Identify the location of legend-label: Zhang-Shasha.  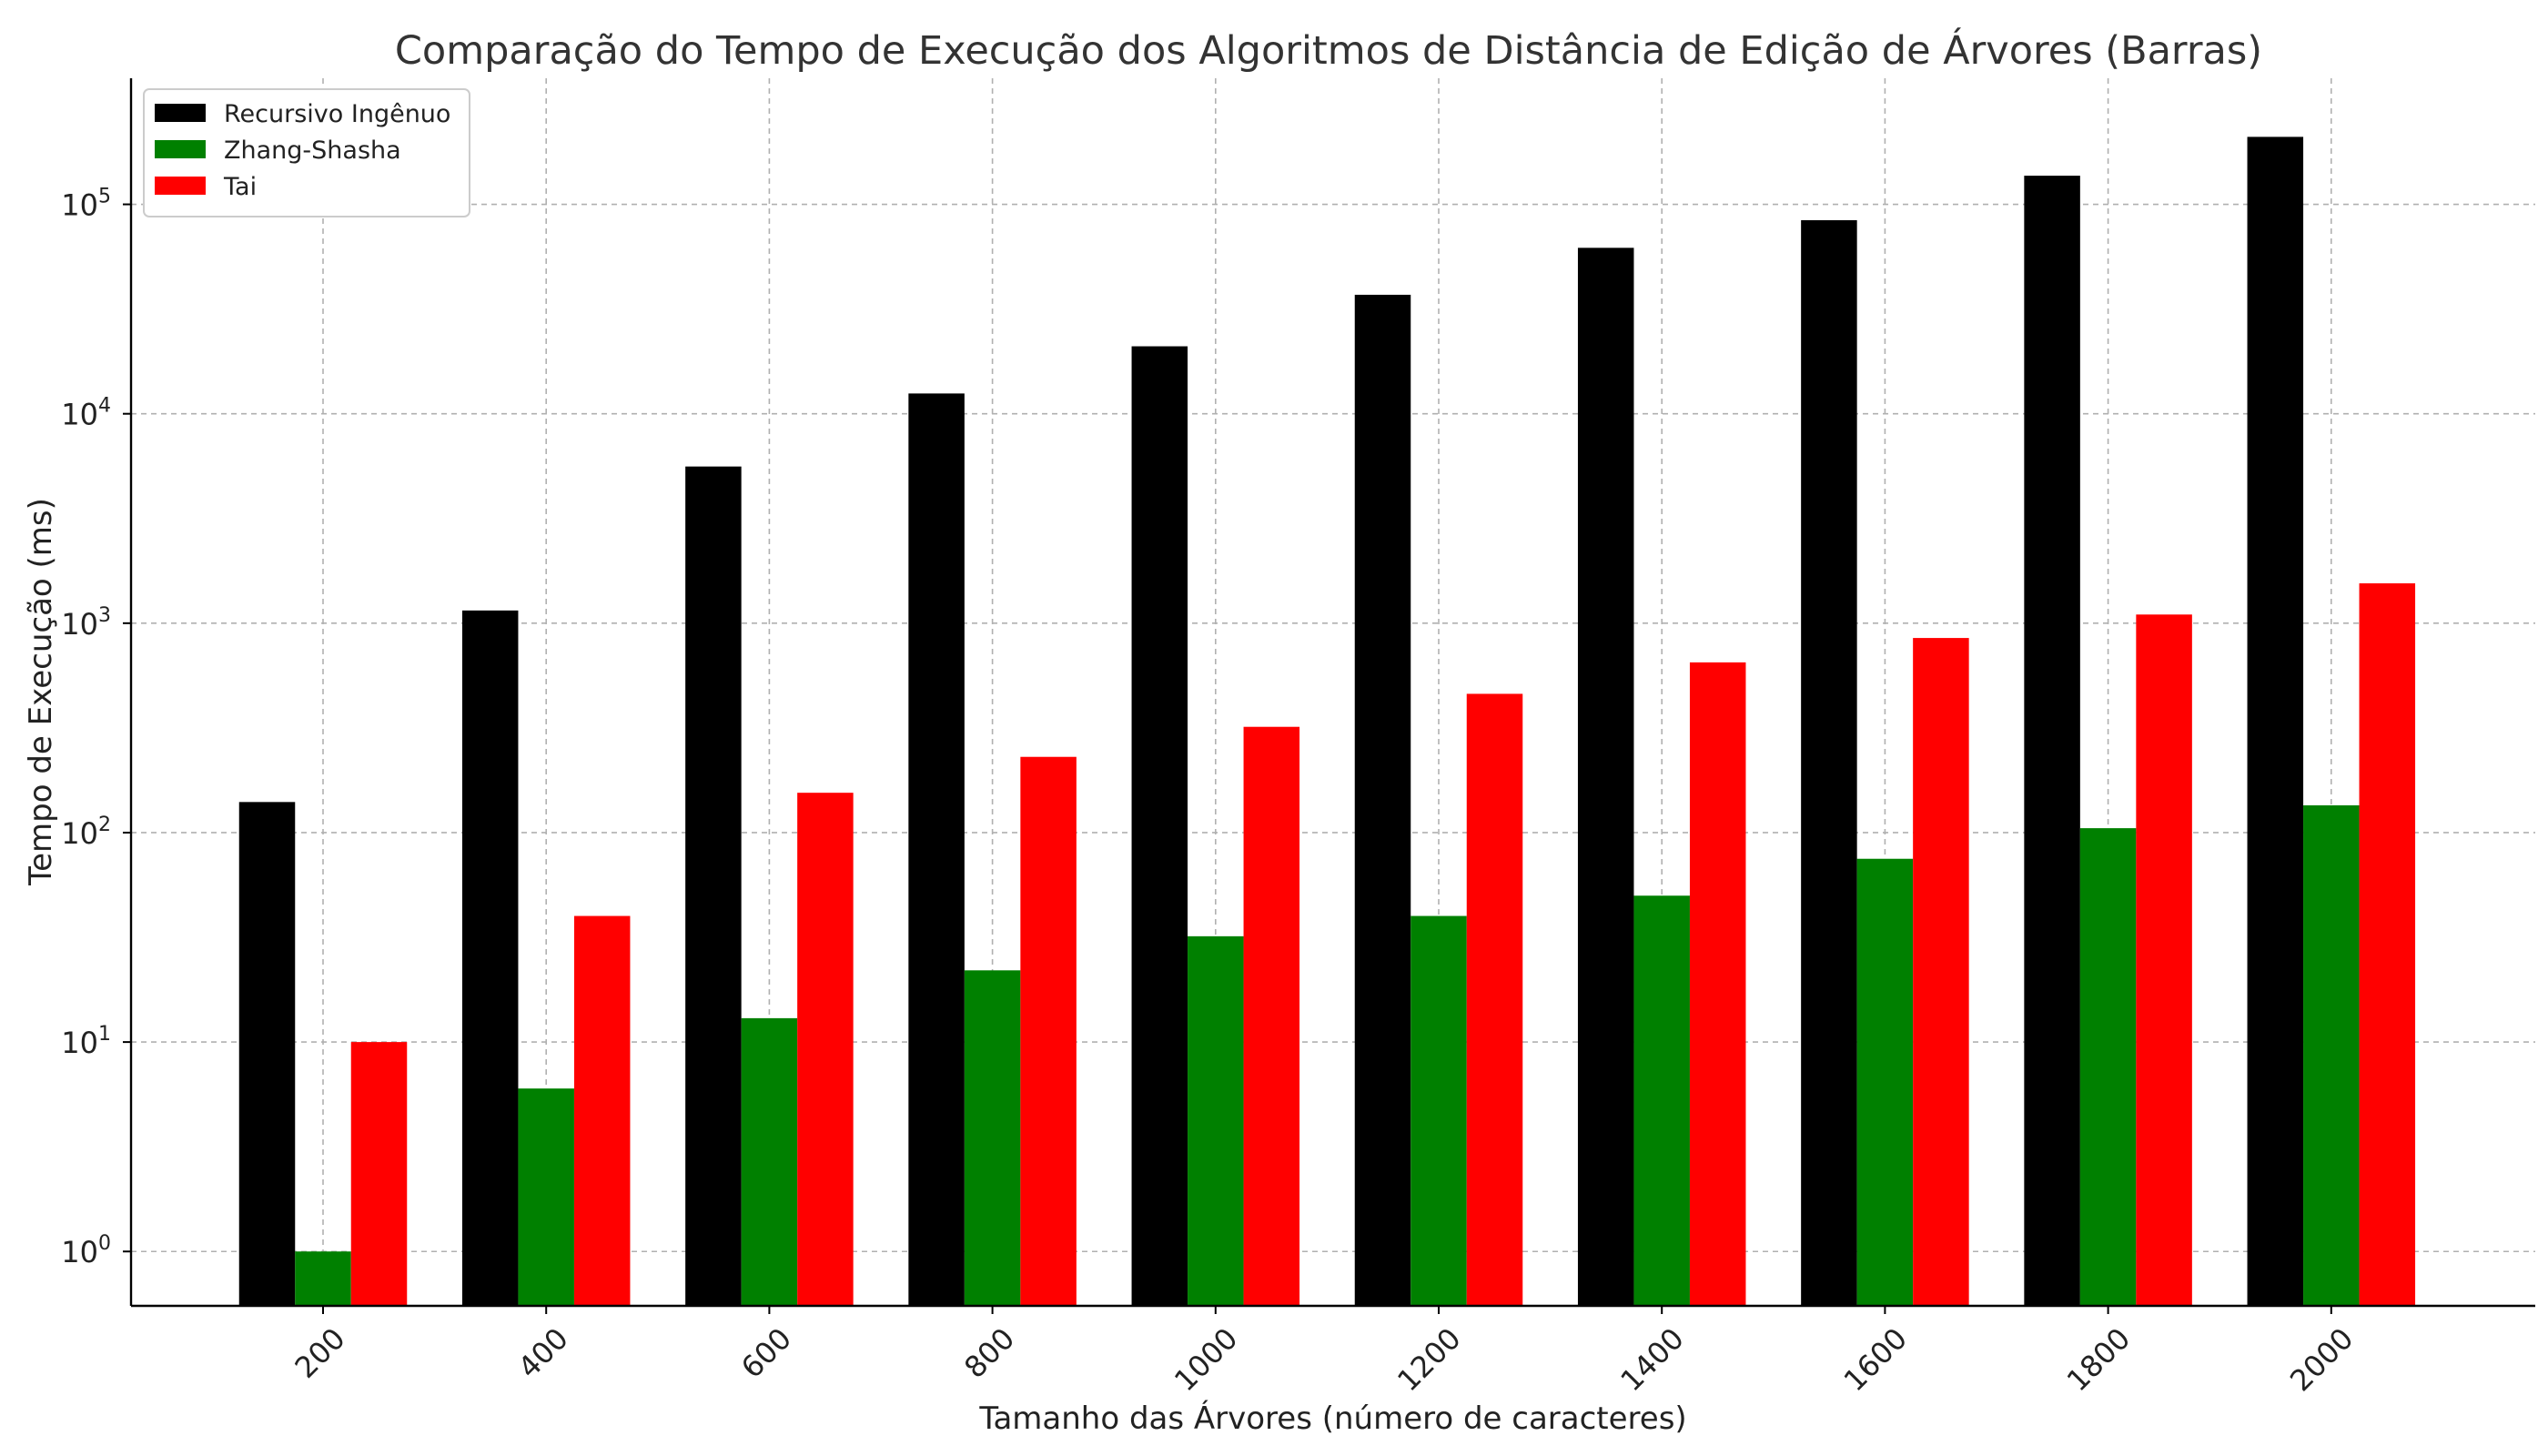
(313, 150).